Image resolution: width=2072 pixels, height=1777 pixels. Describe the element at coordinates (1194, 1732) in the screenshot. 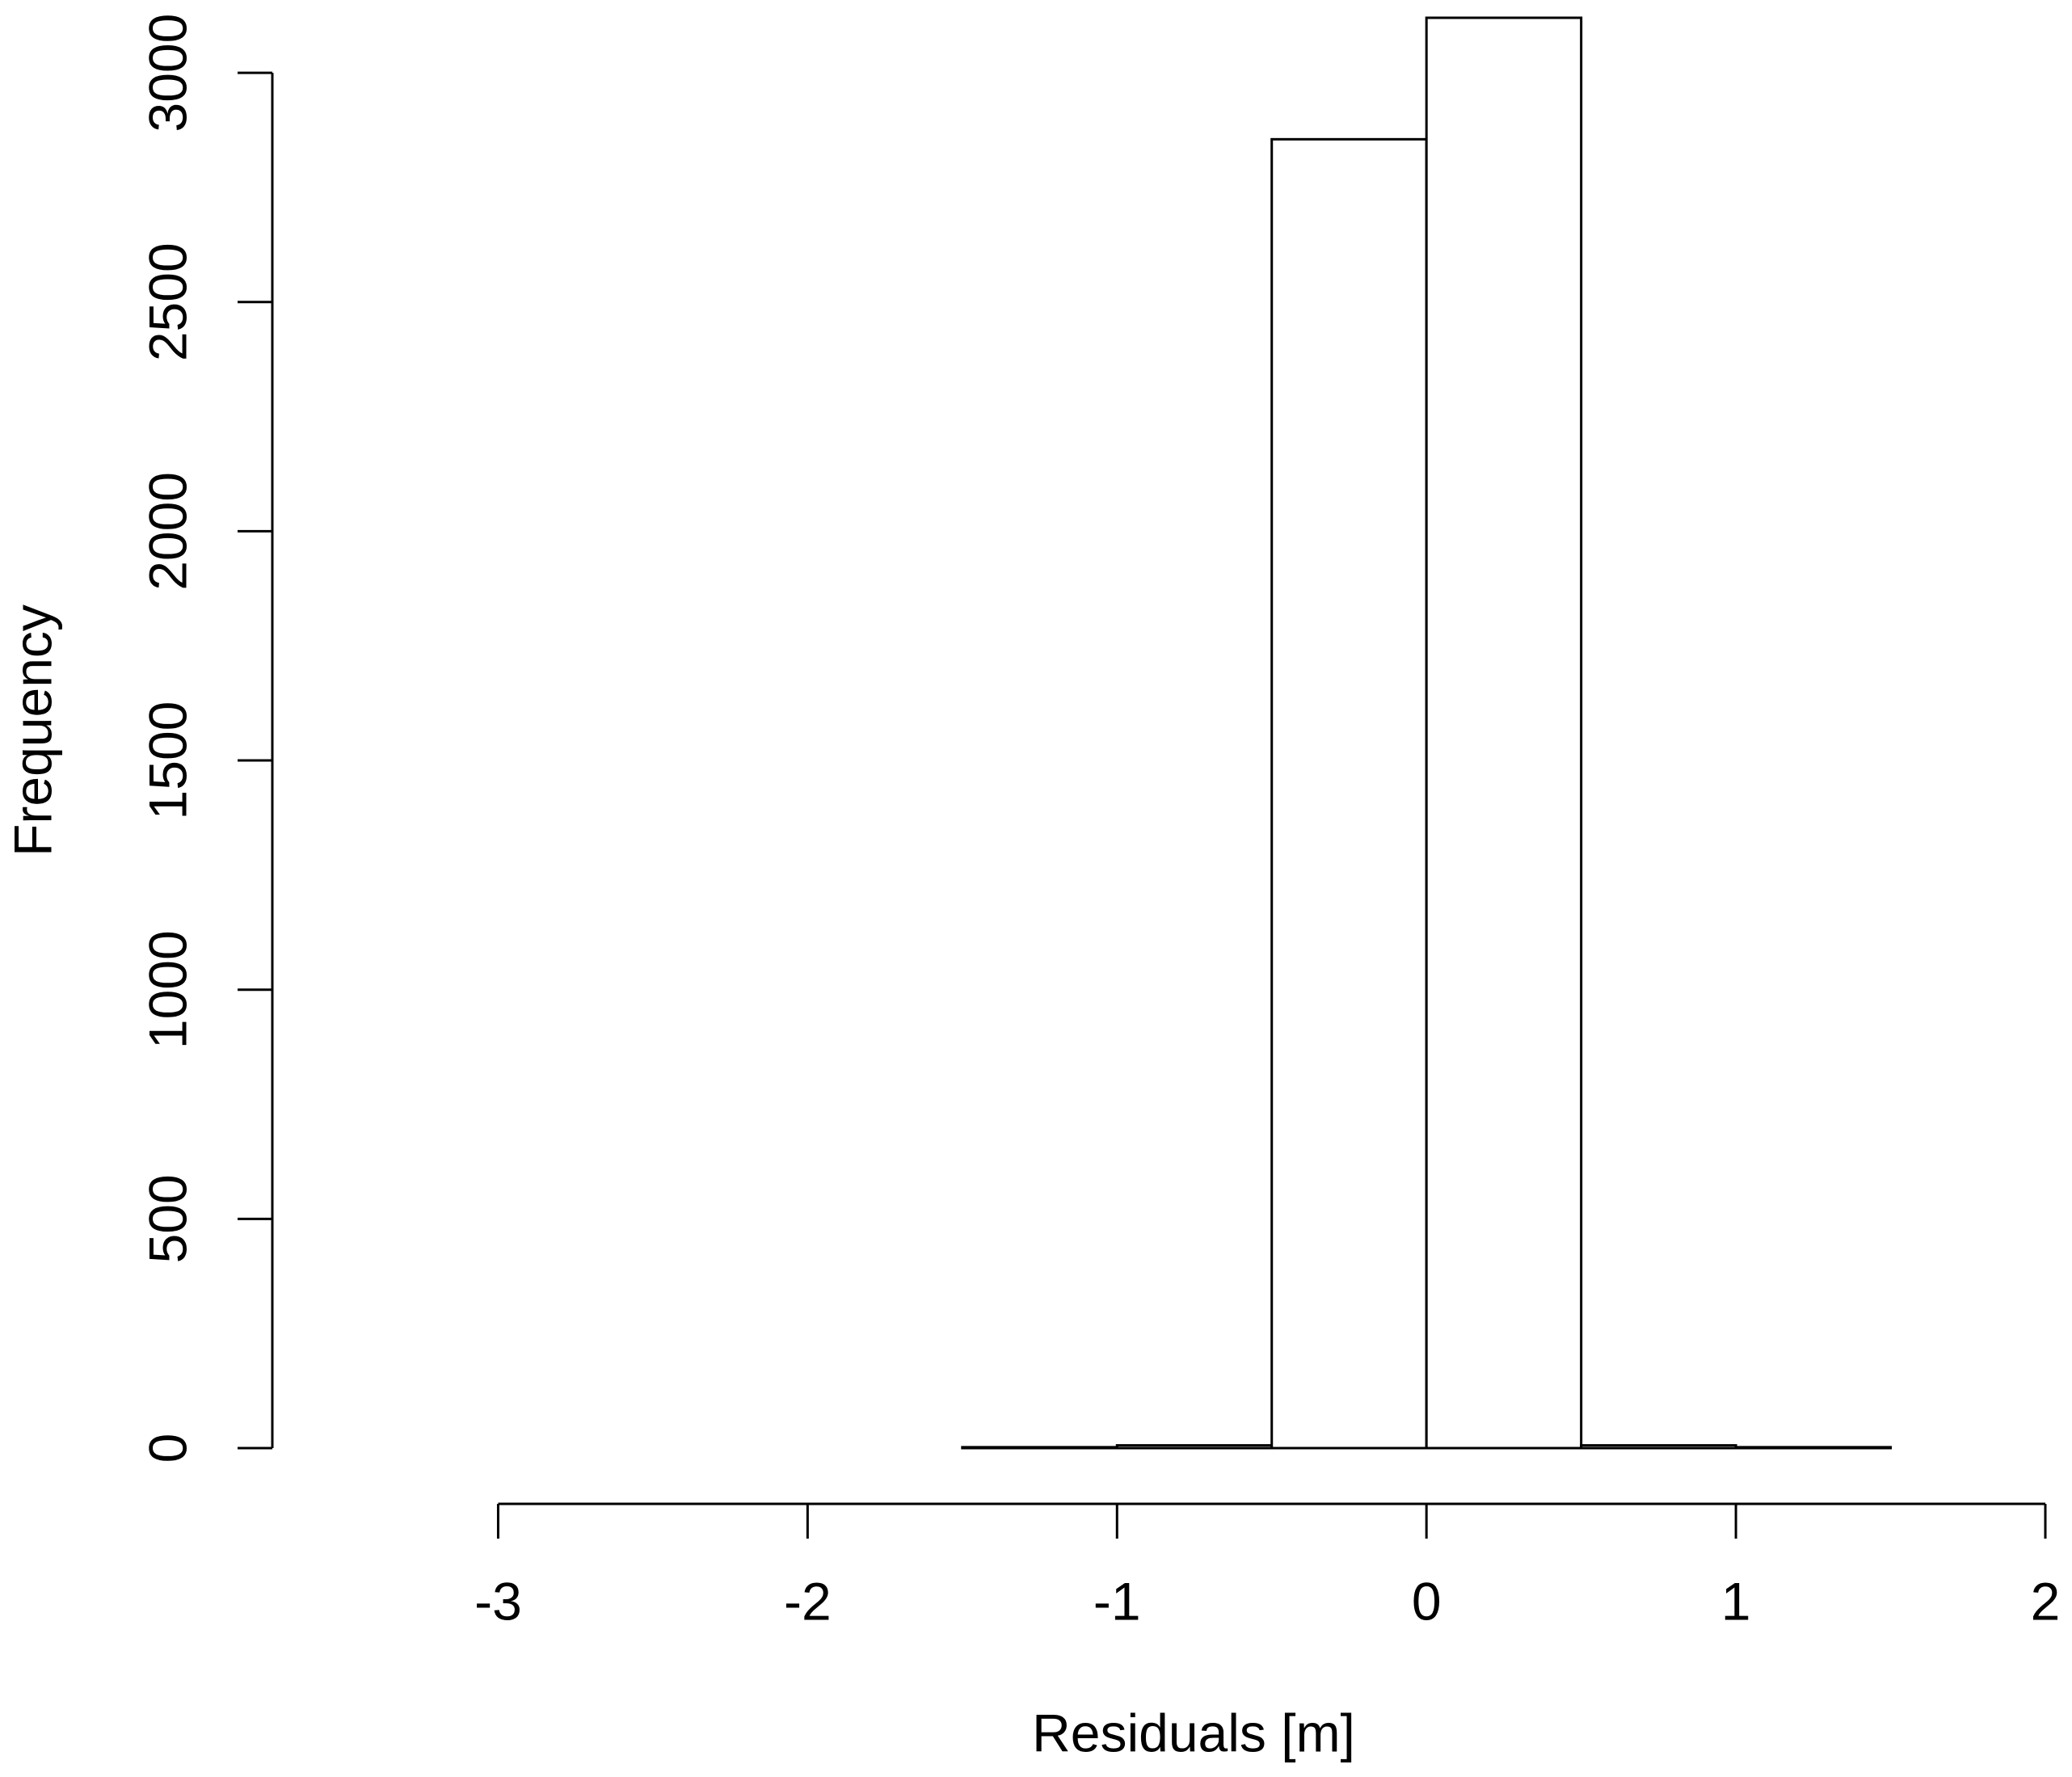

I see `x-axis-label: Residuals [m]` at that location.